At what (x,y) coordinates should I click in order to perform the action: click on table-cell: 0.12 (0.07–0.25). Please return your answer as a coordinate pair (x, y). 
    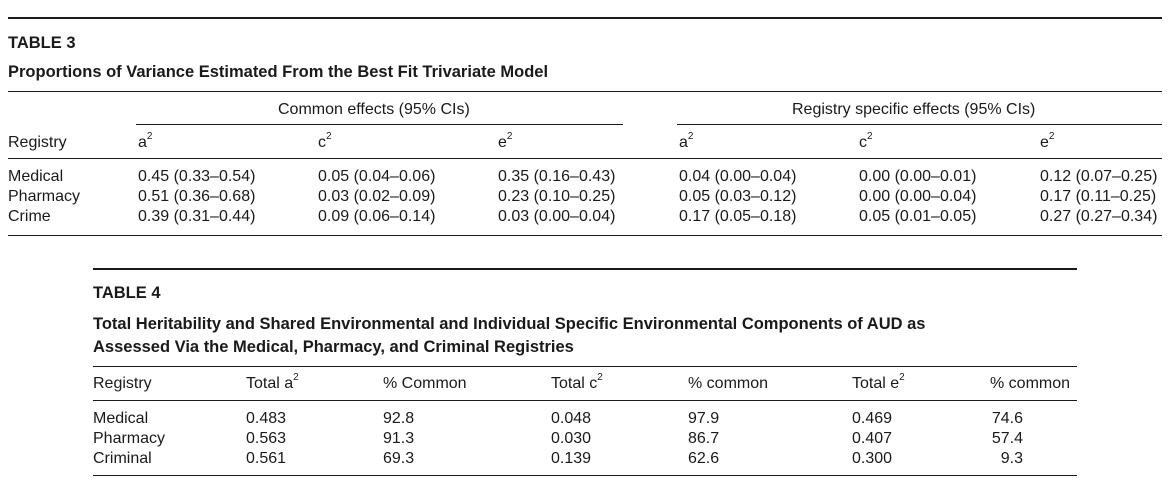
    Looking at the image, I should click on (1099, 176).